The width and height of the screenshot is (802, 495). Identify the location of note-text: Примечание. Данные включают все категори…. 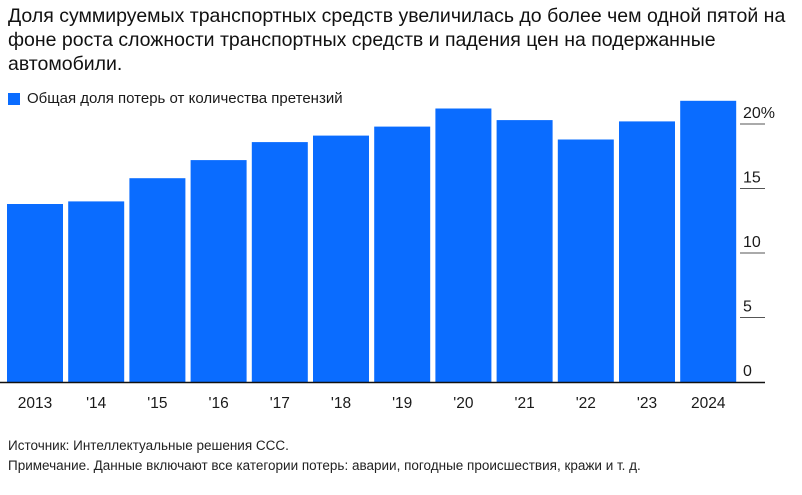
(324, 465).